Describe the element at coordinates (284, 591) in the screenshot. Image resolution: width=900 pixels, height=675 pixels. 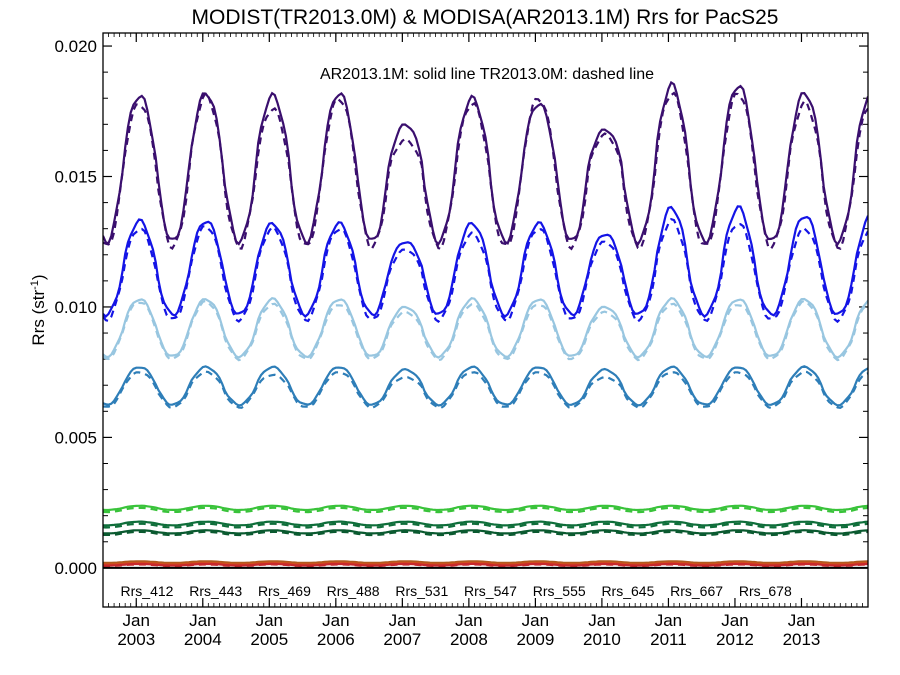
I see `legend-entry: Rrs_469` at that location.